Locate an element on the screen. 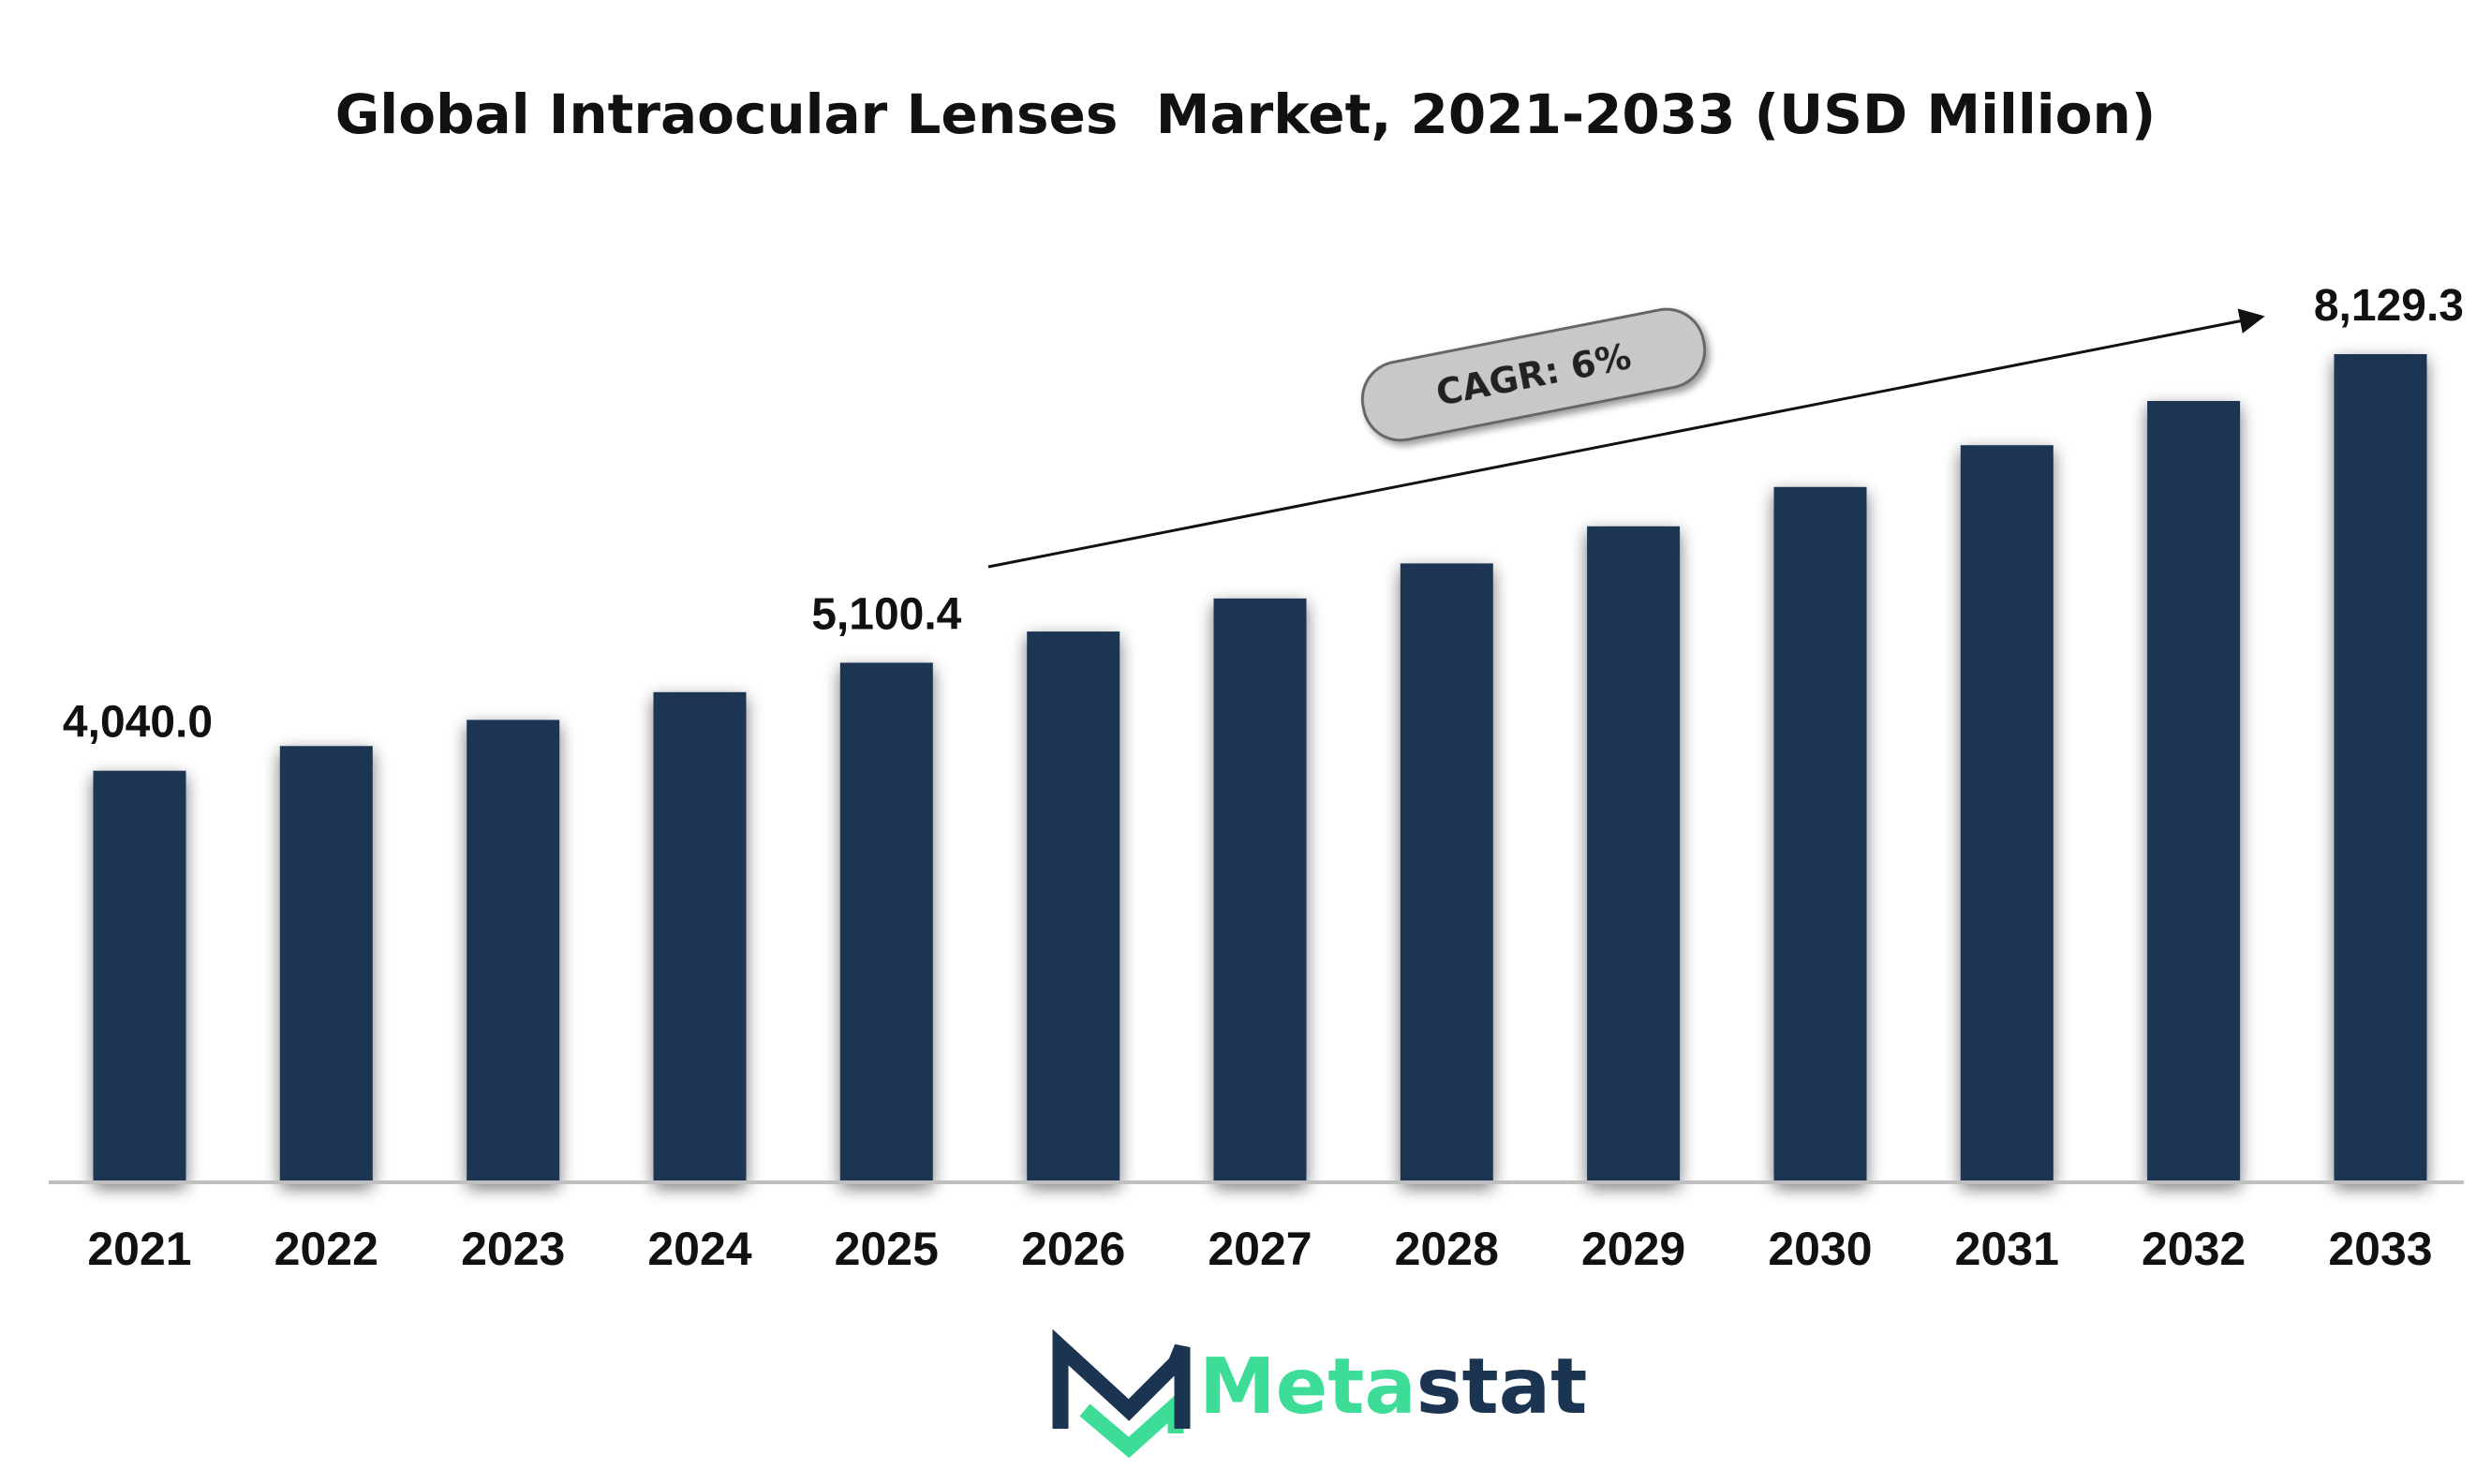 Image resolution: width=2491 pixels, height=1484 pixels. x-tick-label-2029: 2029 is located at coordinates (1633, 1249).